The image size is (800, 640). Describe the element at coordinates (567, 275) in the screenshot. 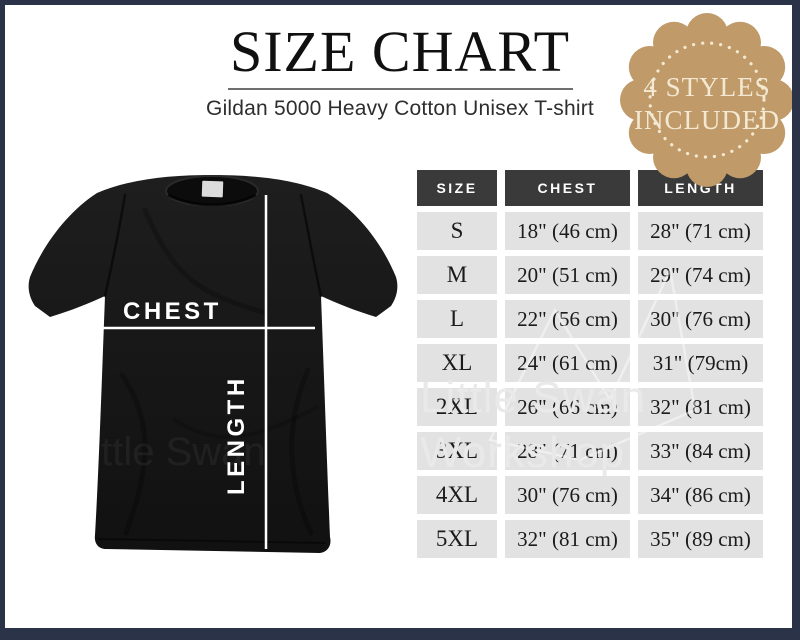

I see `table-cell-chest: 20" (51 cm)` at that location.